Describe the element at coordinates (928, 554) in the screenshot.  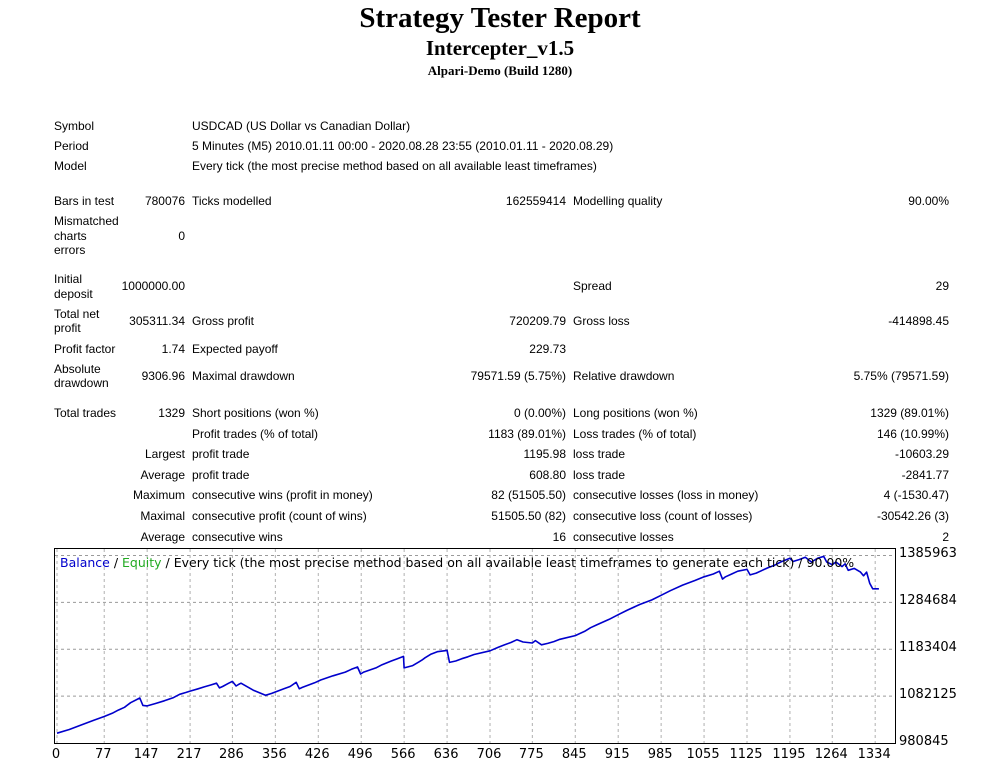
I see `y-tick-label: 1385963` at that location.